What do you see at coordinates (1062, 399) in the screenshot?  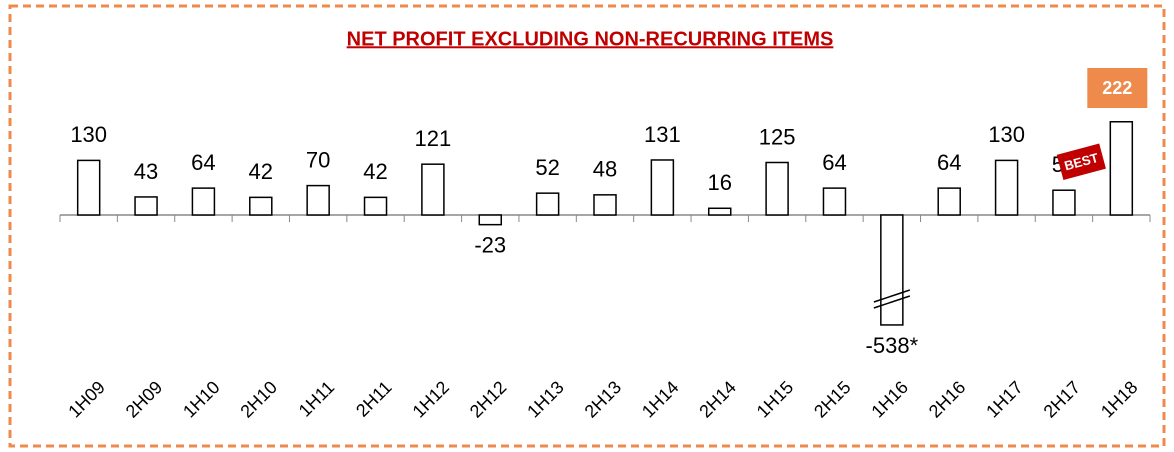 I see `x-tick-label: 2H17` at bounding box center [1062, 399].